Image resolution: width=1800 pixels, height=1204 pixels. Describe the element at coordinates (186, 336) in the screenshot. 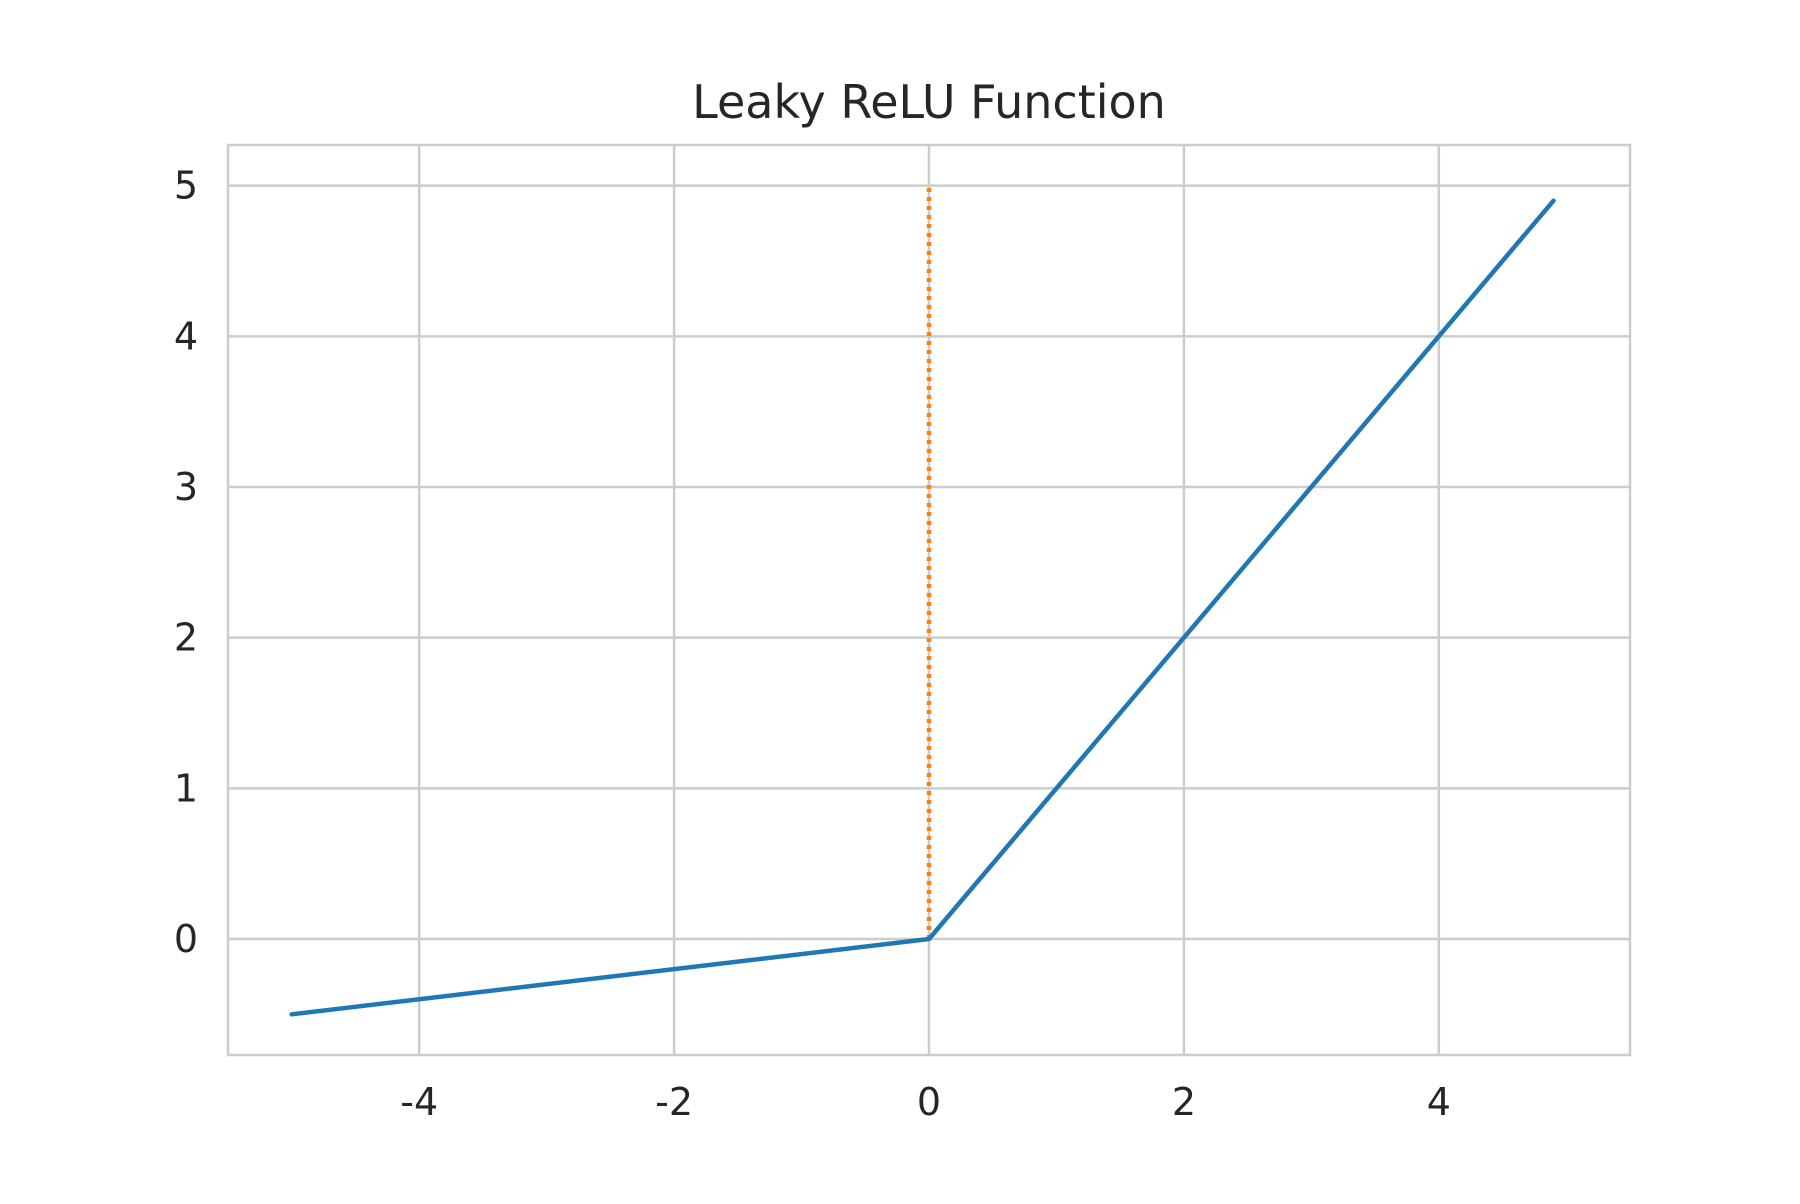

I see `y-tick-label: 4` at that location.